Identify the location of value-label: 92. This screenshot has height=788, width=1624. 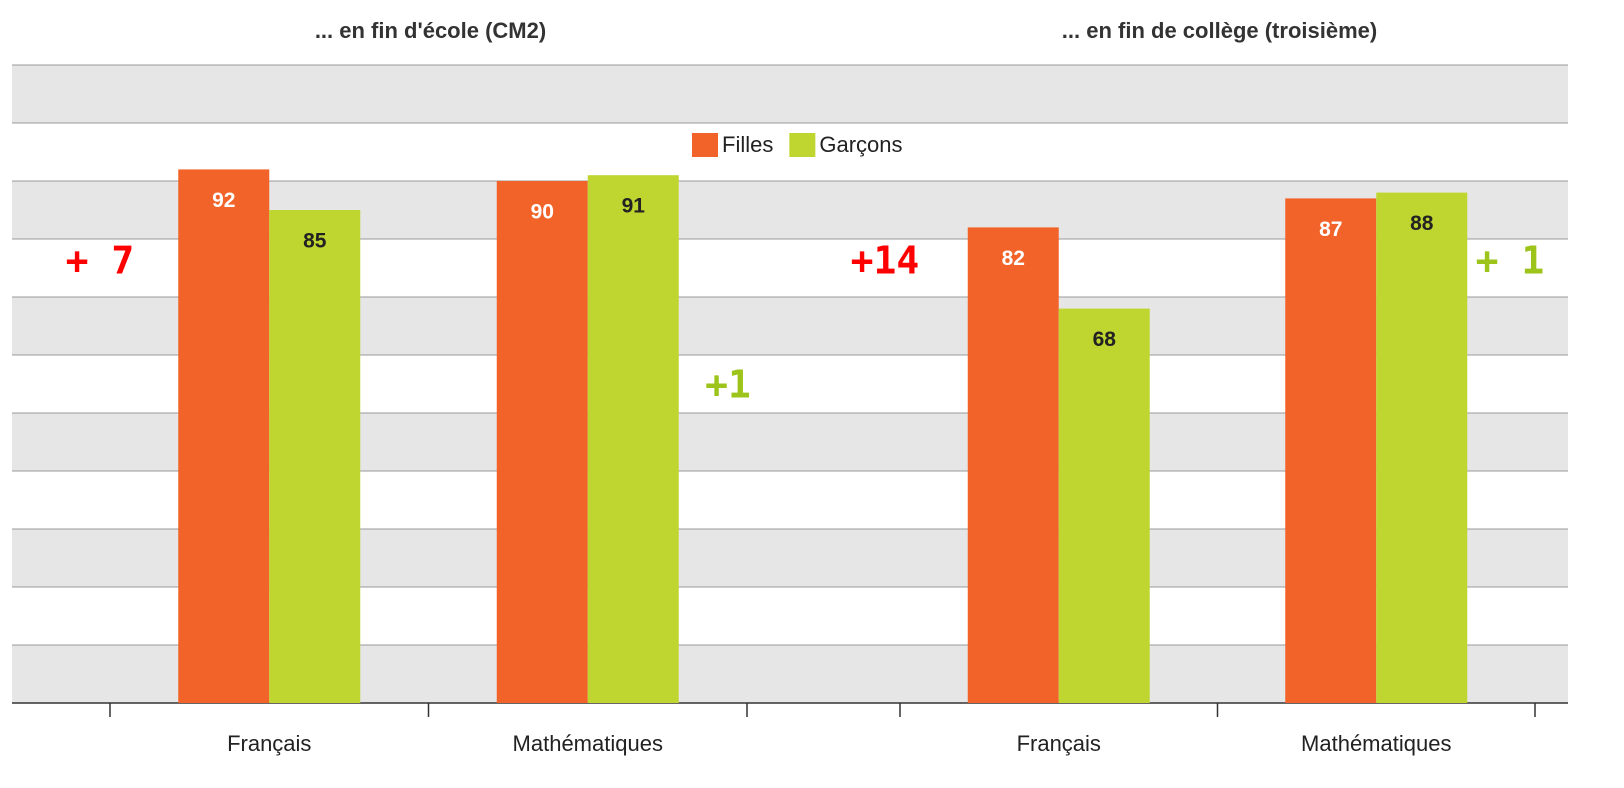
(223, 200).